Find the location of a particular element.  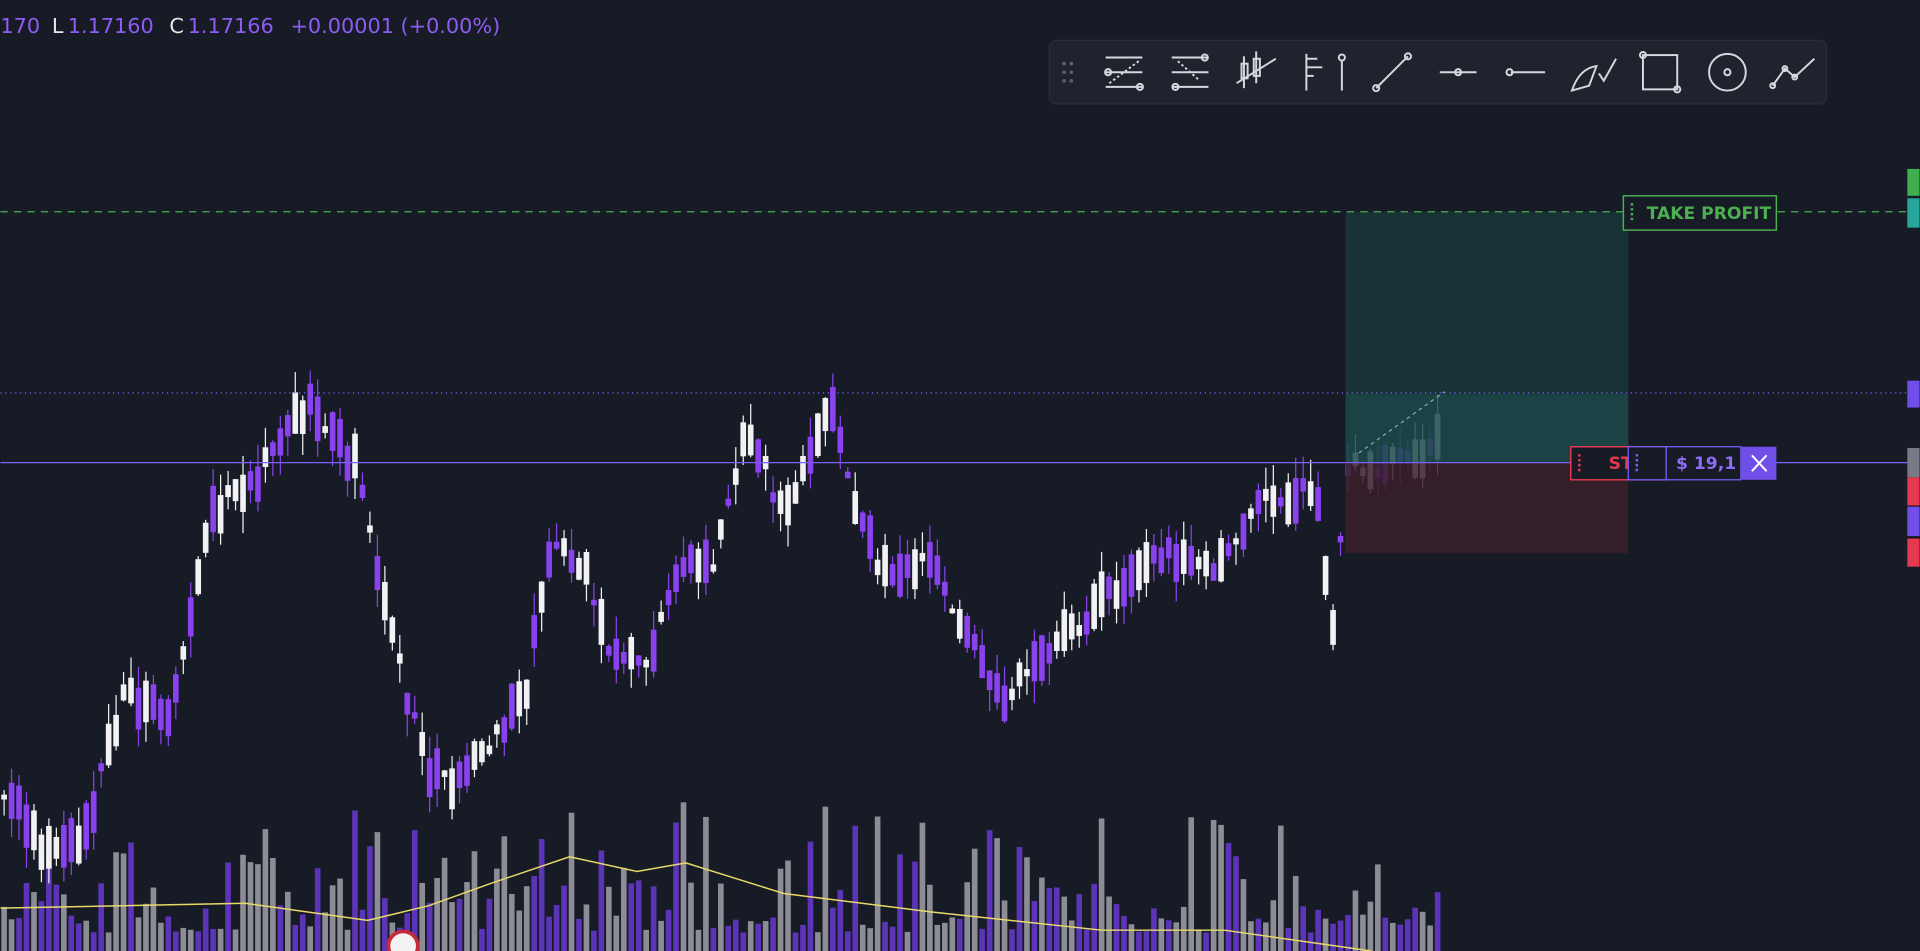

horizontal-line-tool is located at coordinates (1458, 72).